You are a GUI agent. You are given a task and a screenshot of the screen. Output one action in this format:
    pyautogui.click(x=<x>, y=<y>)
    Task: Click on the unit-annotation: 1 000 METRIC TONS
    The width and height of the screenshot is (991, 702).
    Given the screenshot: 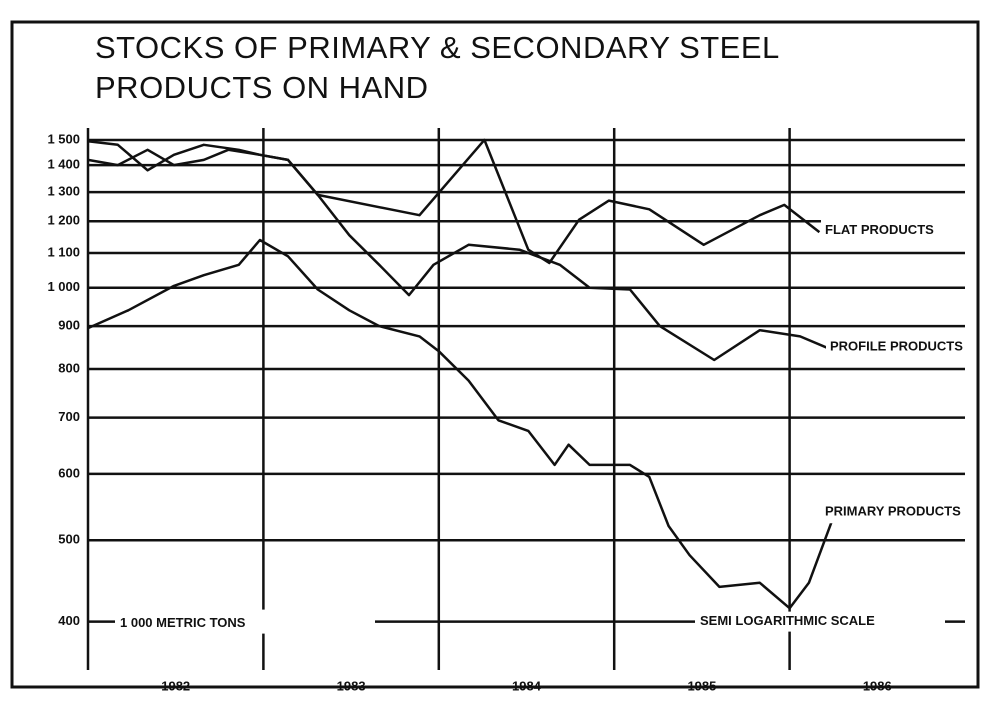 What is the action you would take?
    pyautogui.click(x=183, y=622)
    